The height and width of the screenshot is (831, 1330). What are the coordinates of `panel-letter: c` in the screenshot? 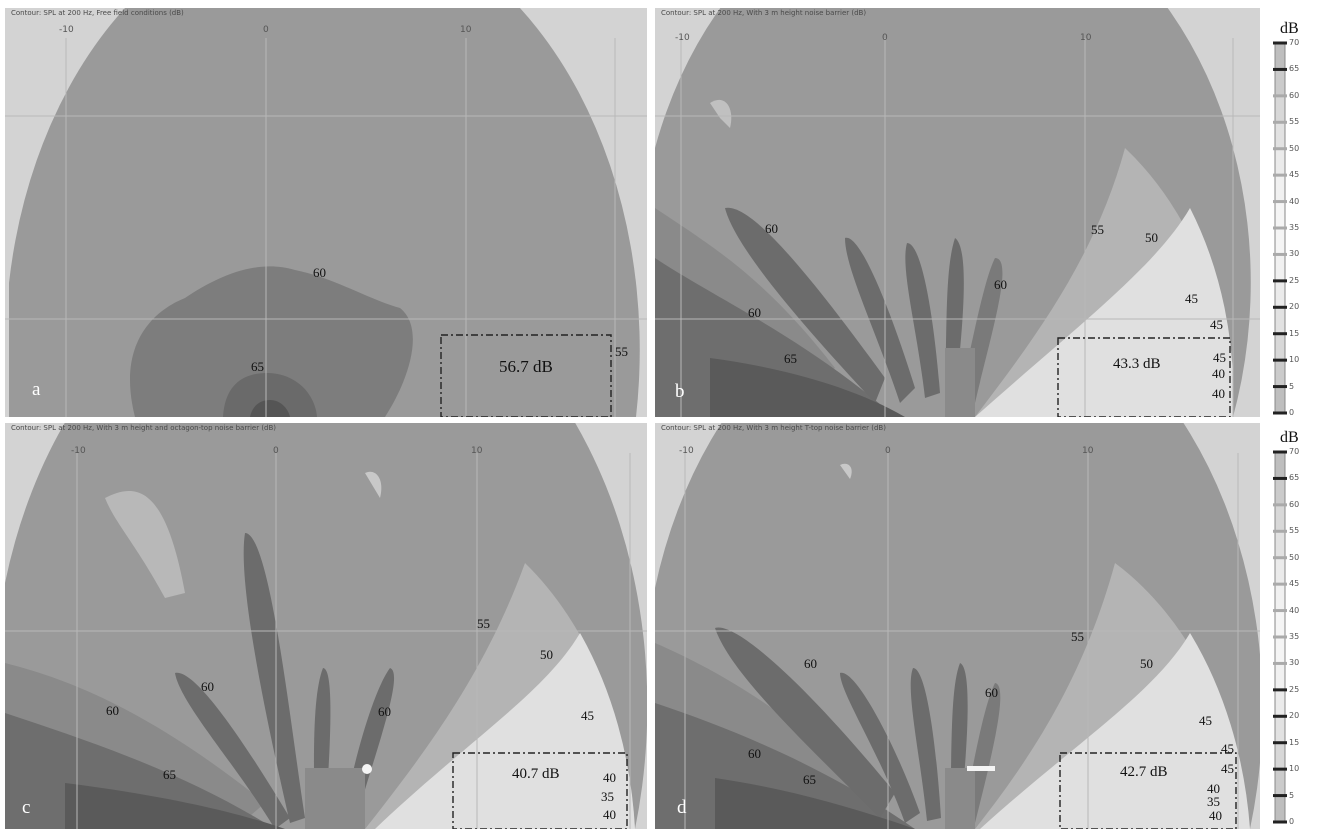 It's located at (26, 807).